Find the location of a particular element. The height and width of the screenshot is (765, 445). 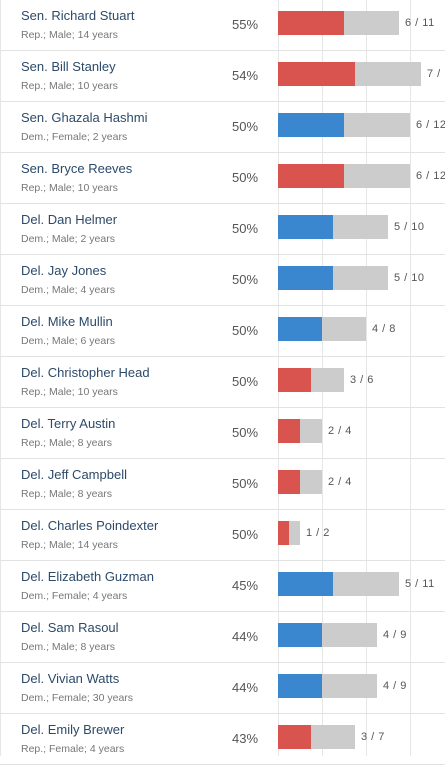

vote-count: 1 / 2 is located at coordinates (318, 533).